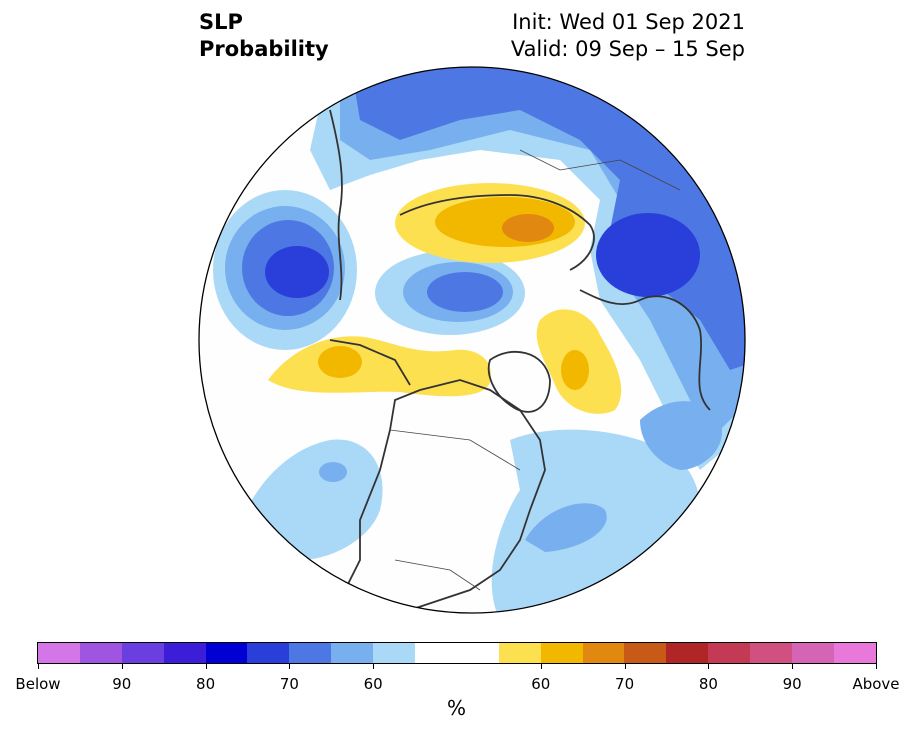 Image resolution: width=915 pixels, height=732 pixels. I want to click on colorbar-unit: %, so click(457, 708).